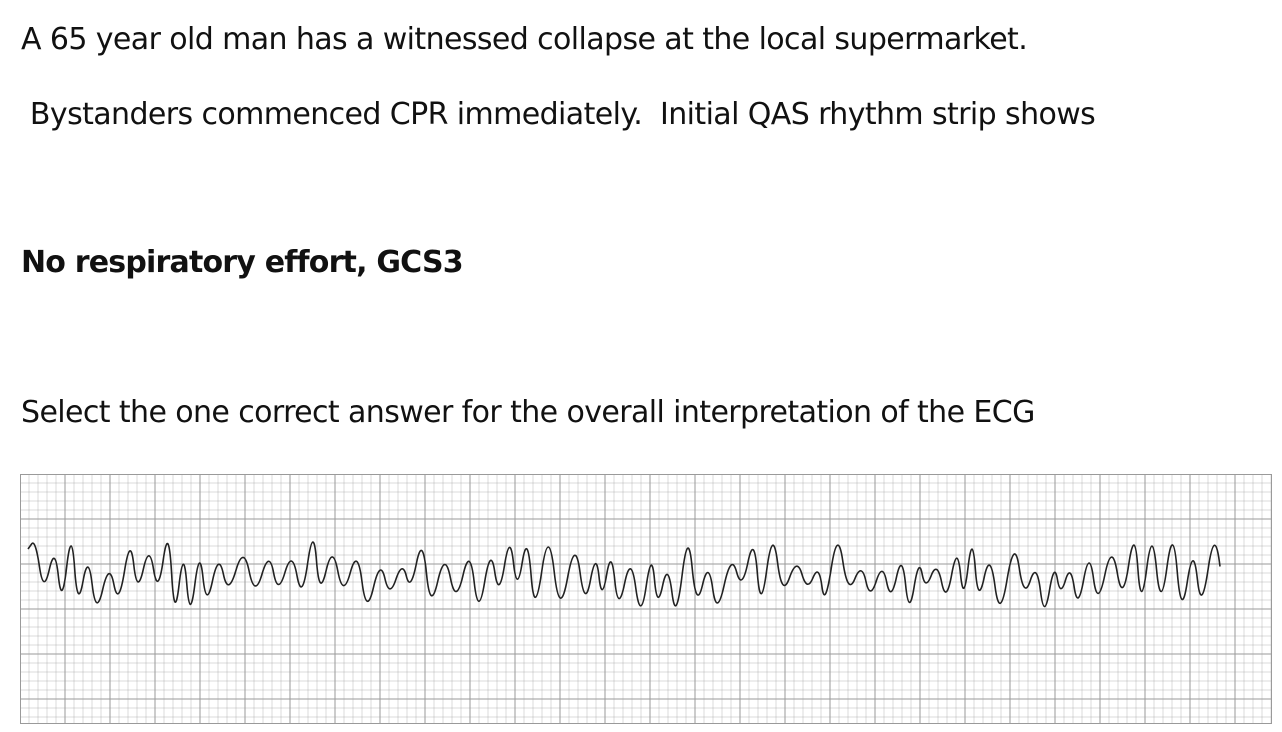 The image size is (1282, 732). What do you see at coordinates (242, 262) in the screenshot?
I see `question-line-3: No respiratory effort, GCS3` at bounding box center [242, 262].